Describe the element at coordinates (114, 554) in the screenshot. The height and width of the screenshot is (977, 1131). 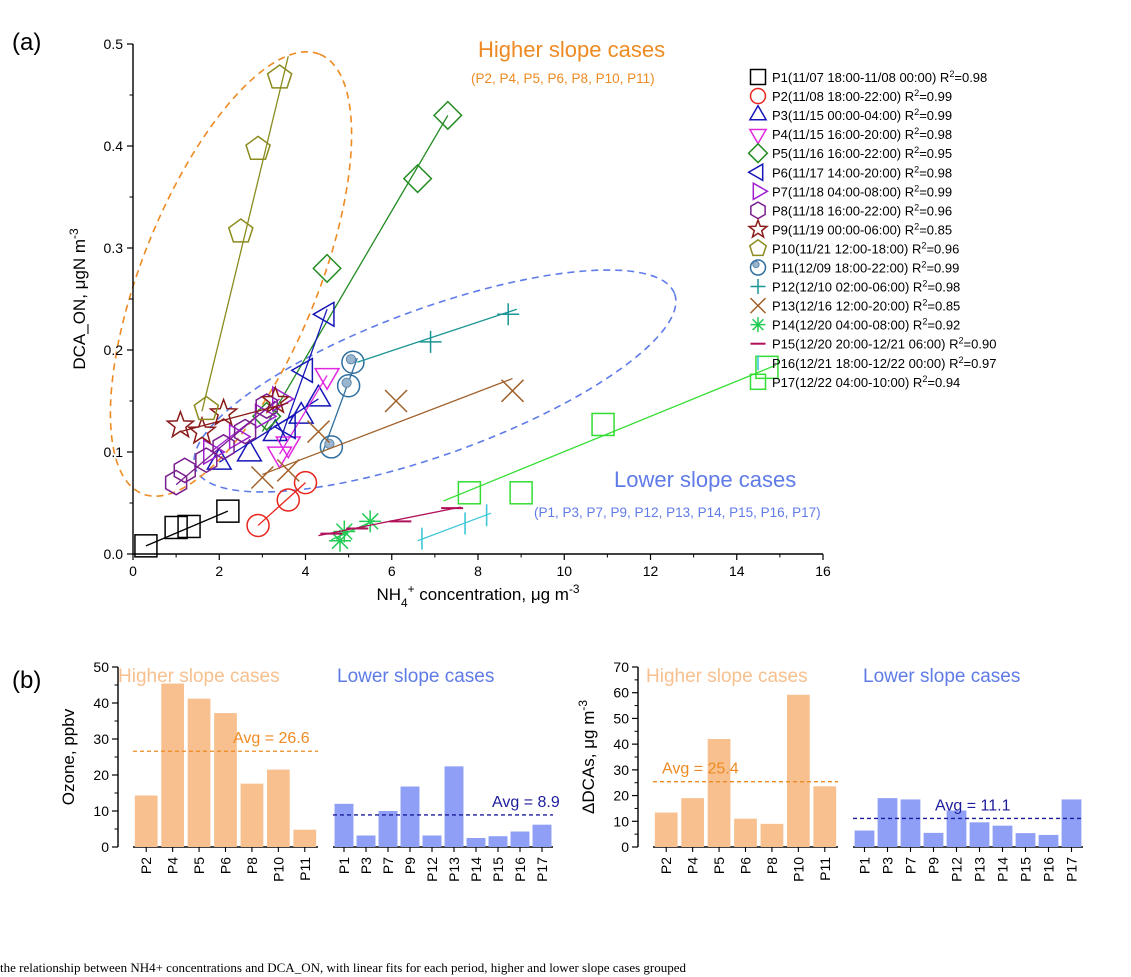
I see `y-tick-label: 0.0` at that location.